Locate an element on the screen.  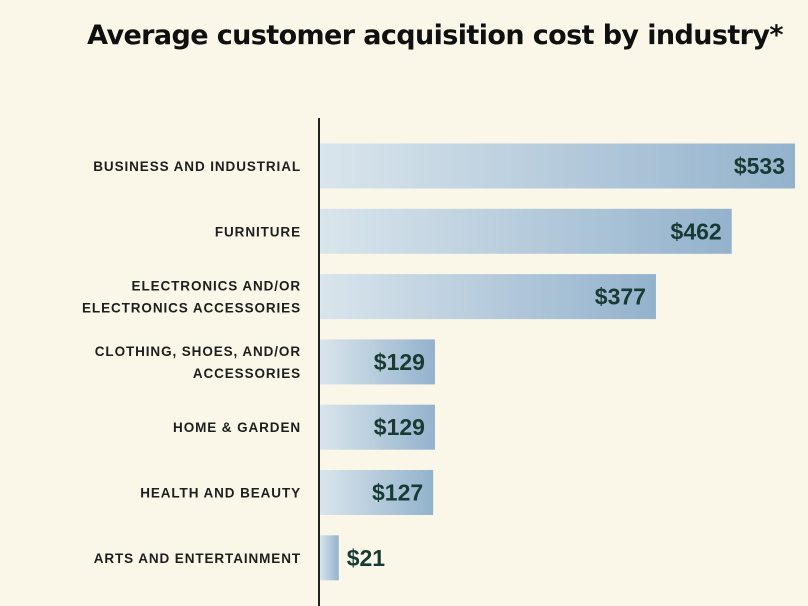
bar-value-label: $127 is located at coordinates (397, 493).